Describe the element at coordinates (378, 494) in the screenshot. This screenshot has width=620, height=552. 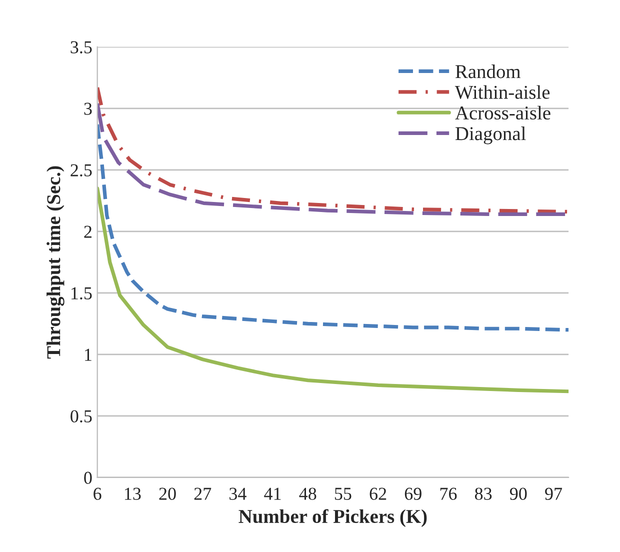
I see `x-tick-label: 62` at that location.